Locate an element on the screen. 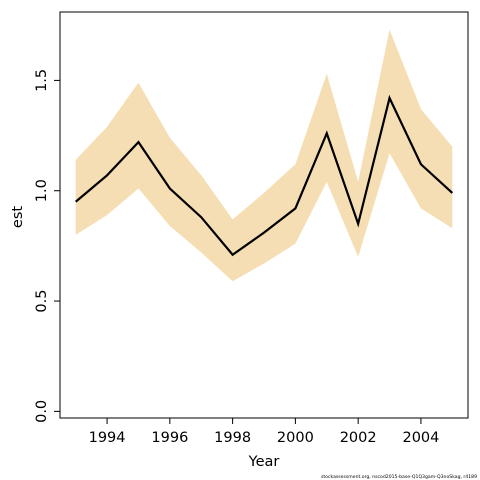 This screenshot has width=480, height=480. y-axis-title: est is located at coordinates (18, 217).